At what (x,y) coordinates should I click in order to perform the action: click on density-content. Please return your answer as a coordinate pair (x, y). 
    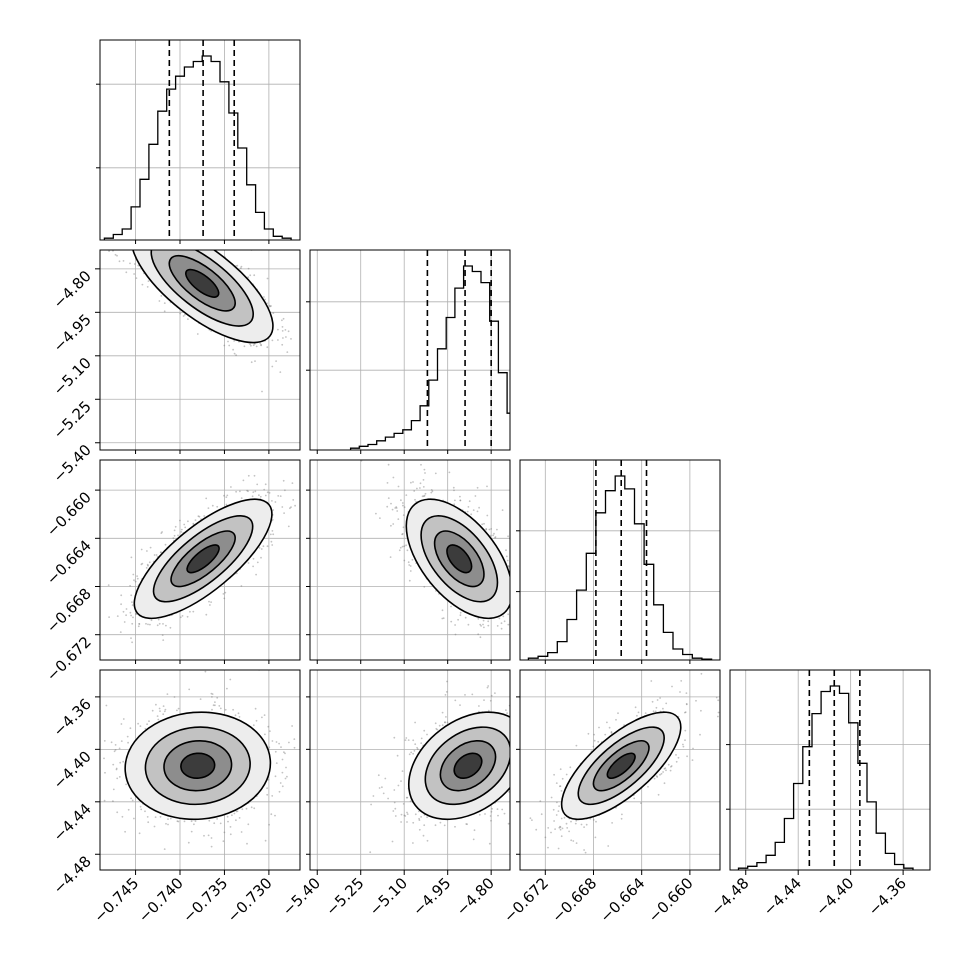
    Looking at the image, I should click on (193, 770).